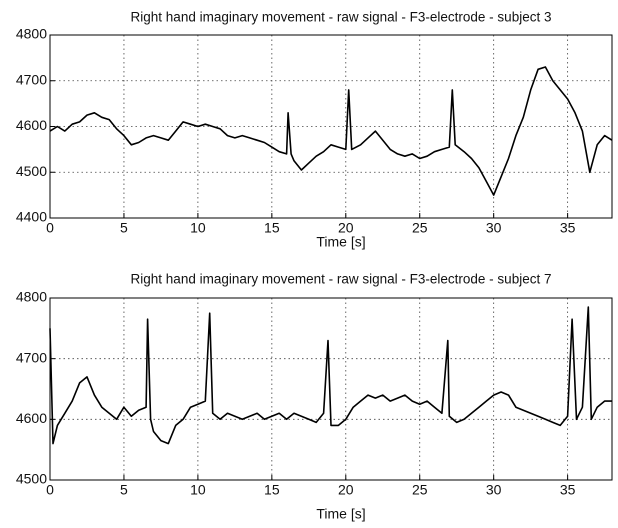 The image size is (618, 528). I want to click on y-tick-label: 4400, so click(31, 217).